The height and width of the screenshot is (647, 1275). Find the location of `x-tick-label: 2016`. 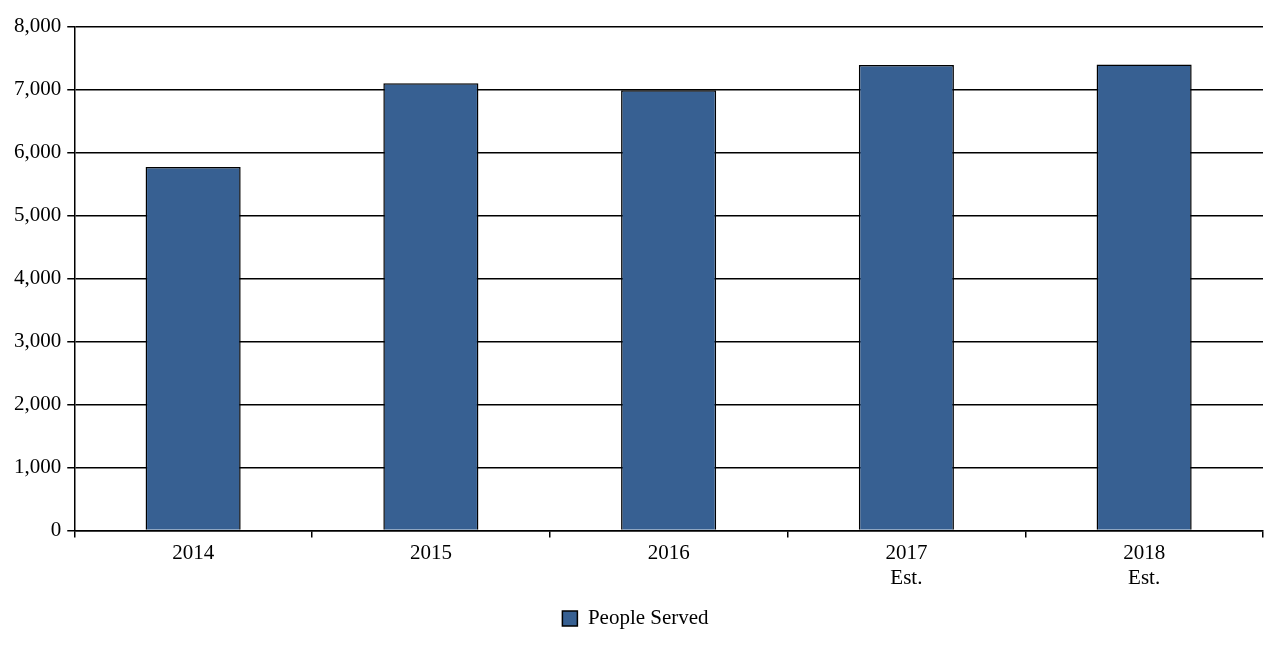

x-tick-label: 2016 is located at coordinates (668, 551).